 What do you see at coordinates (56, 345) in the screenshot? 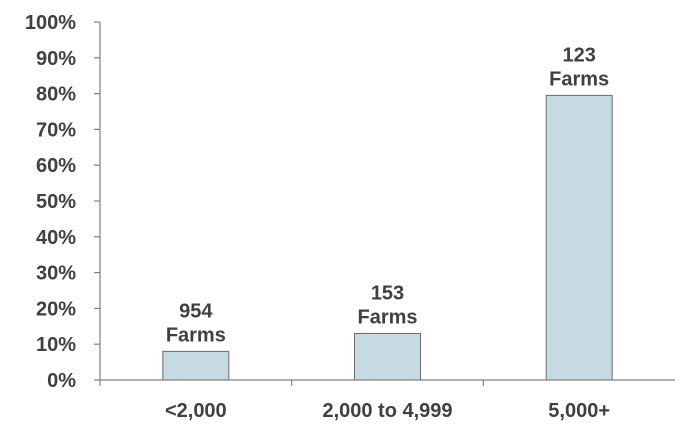
I see `y-tick-label: 10%` at bounding box center [56, 345].